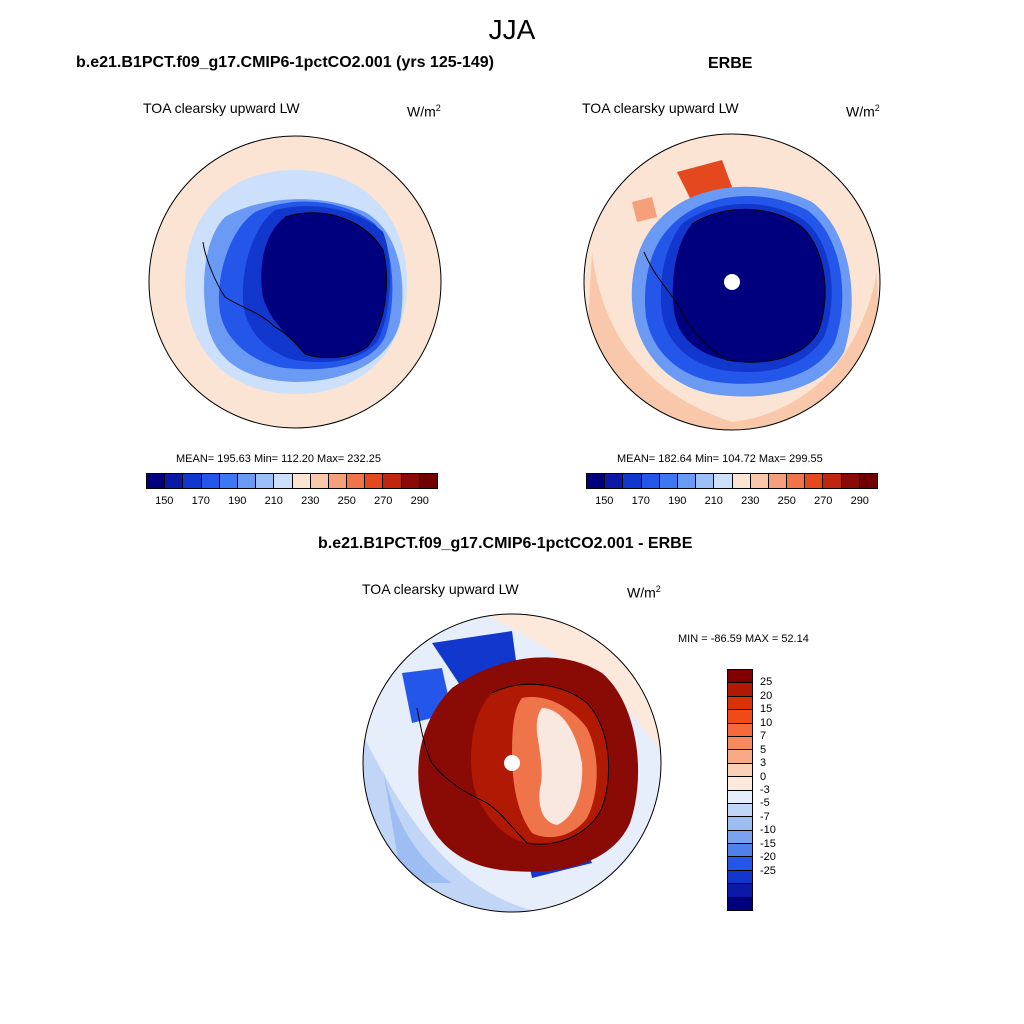 Image resolution: width=1024 pixels, height=1024 pixels. What do you see at coordinates (743, 639) in the screenshot?
I see `diff-stats: MIN = -86.59 MAX = 52.14` at bounding box center [743, 639].